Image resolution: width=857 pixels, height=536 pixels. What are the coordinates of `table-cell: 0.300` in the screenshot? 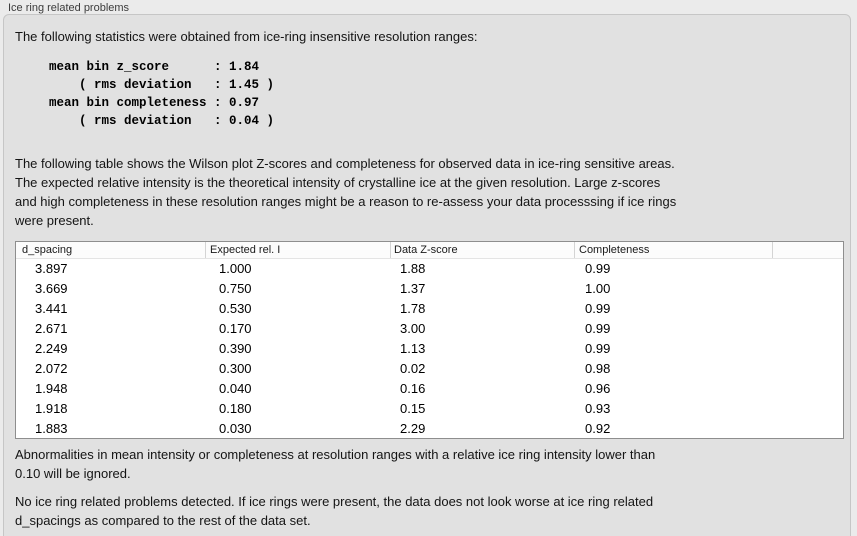 It's located at (235, 368).